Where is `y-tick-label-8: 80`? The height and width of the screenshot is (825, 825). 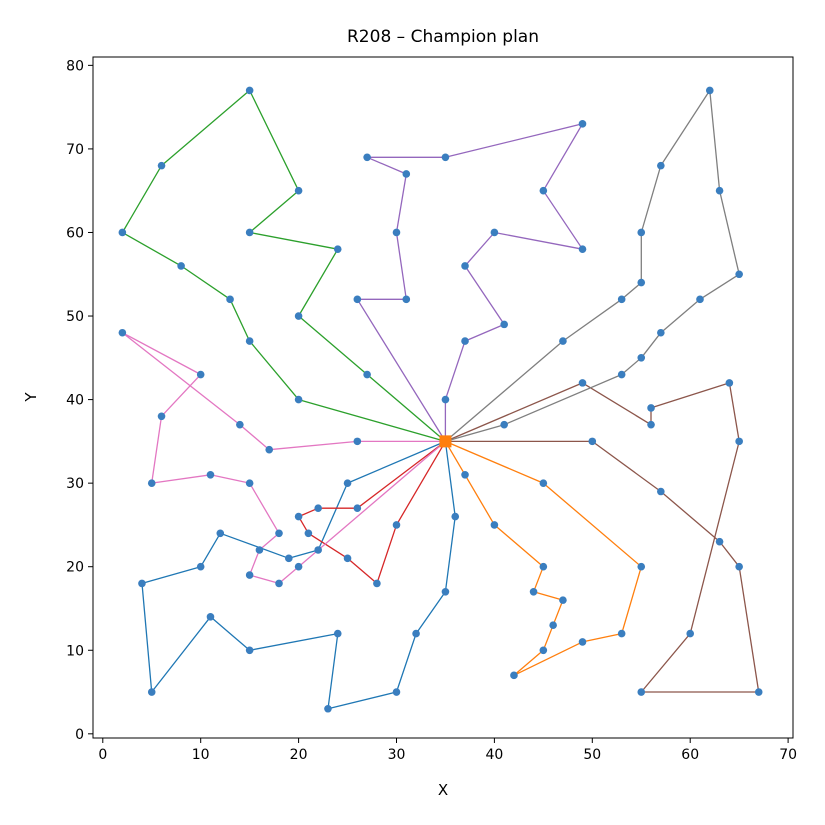 y-tick-label-8: 80 is located at coordinates (75, 66).